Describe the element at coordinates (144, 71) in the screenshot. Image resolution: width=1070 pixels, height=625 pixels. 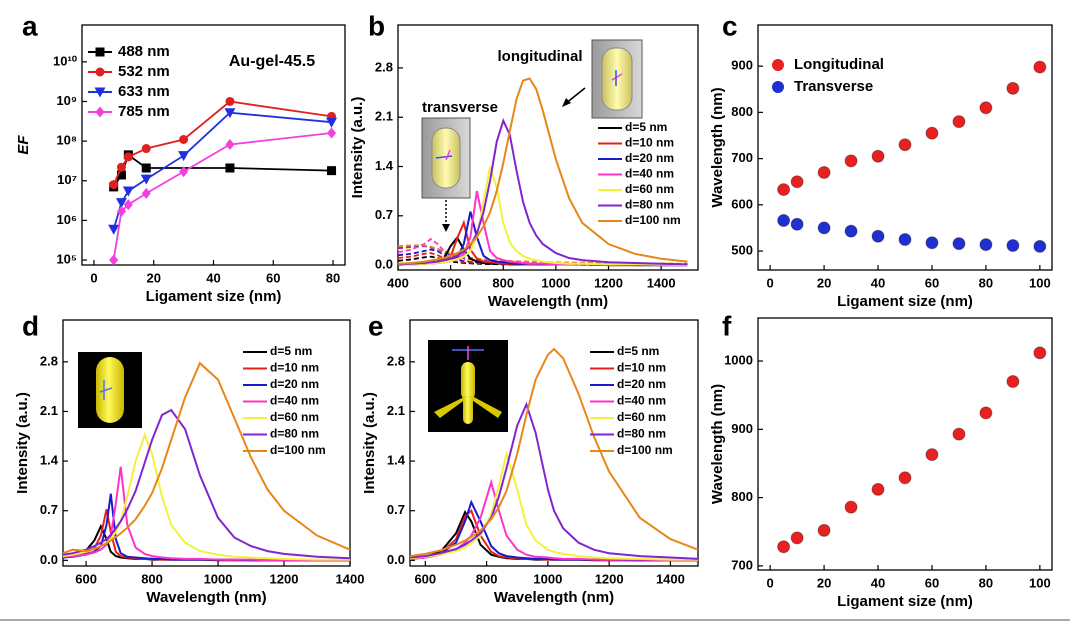
I see `legend-label: 532 nm` at that location.